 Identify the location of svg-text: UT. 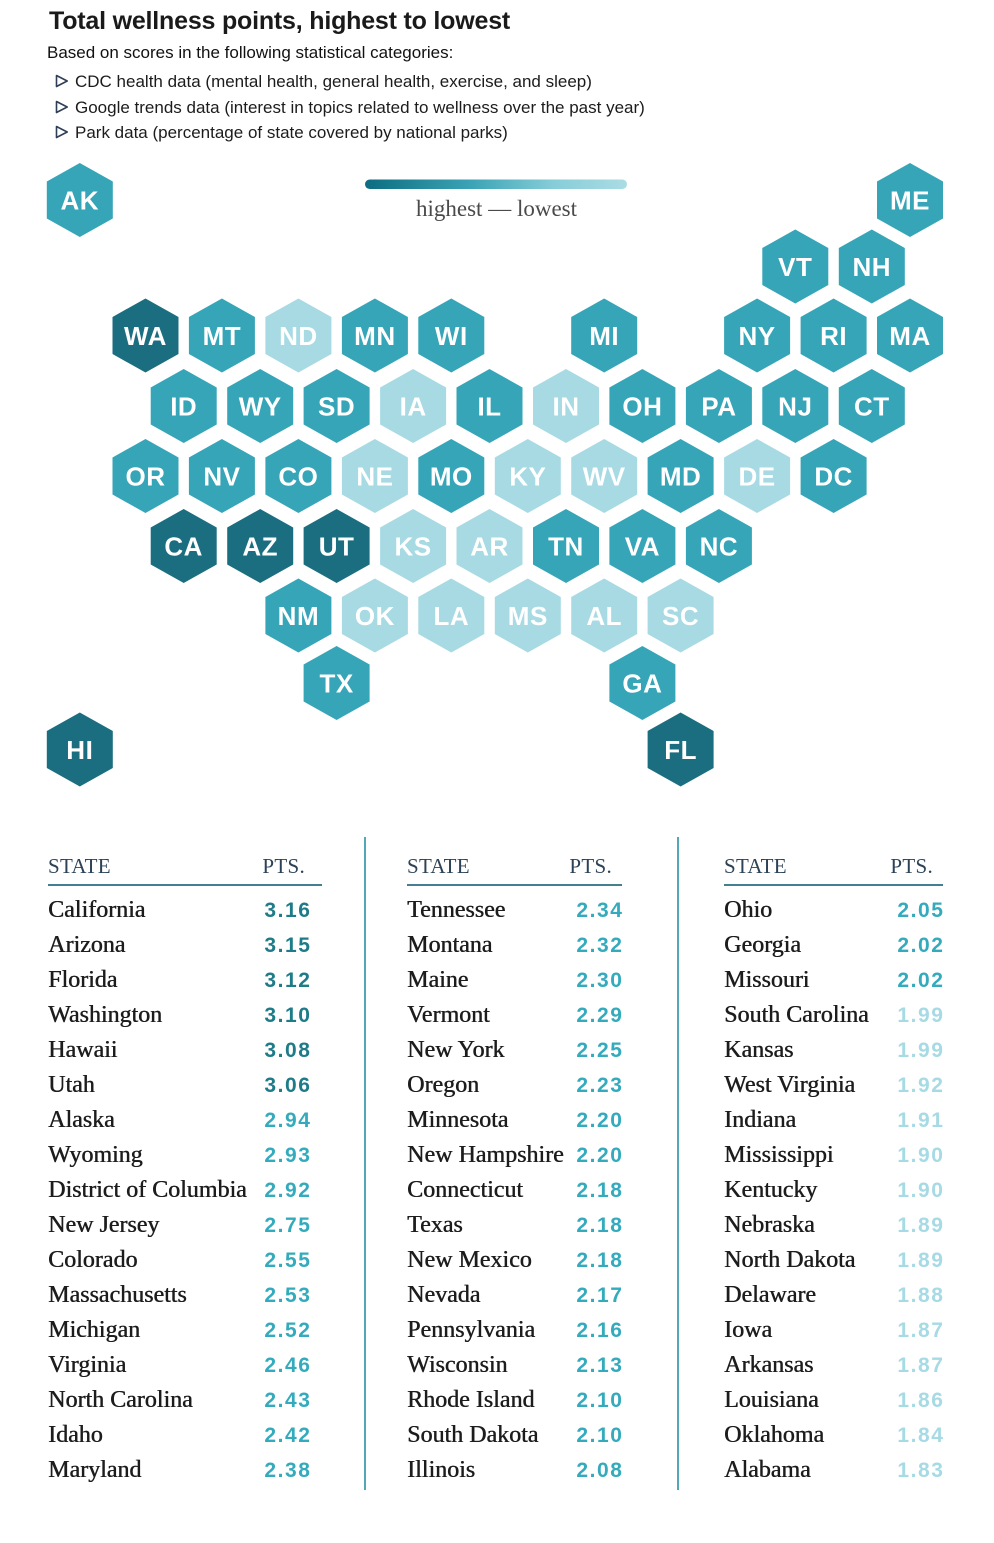
(337, 547).